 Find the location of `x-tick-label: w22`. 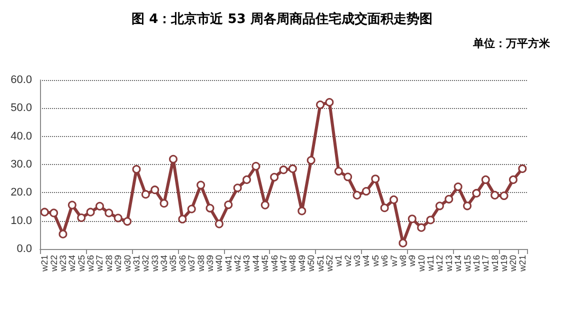

x-tick-label: w22 is located at coordinates (53, 264).